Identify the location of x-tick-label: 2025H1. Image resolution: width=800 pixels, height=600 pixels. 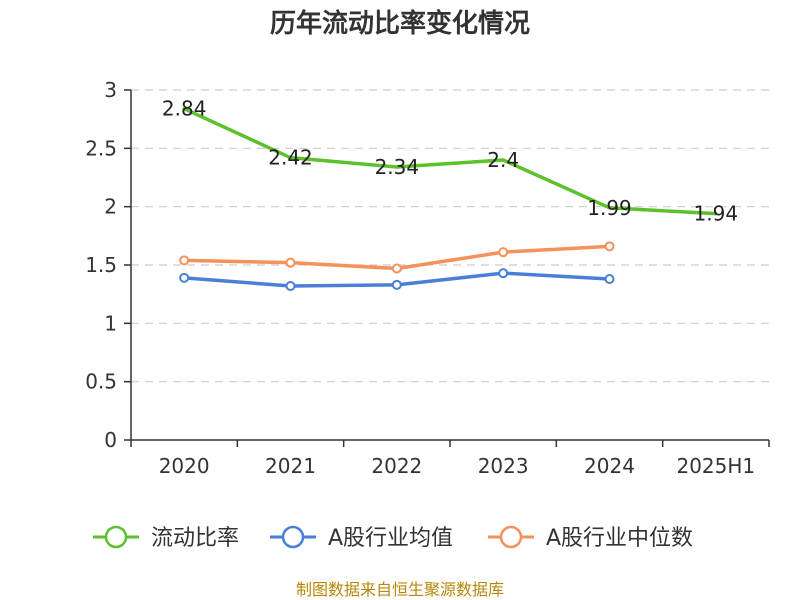
(715, 466).